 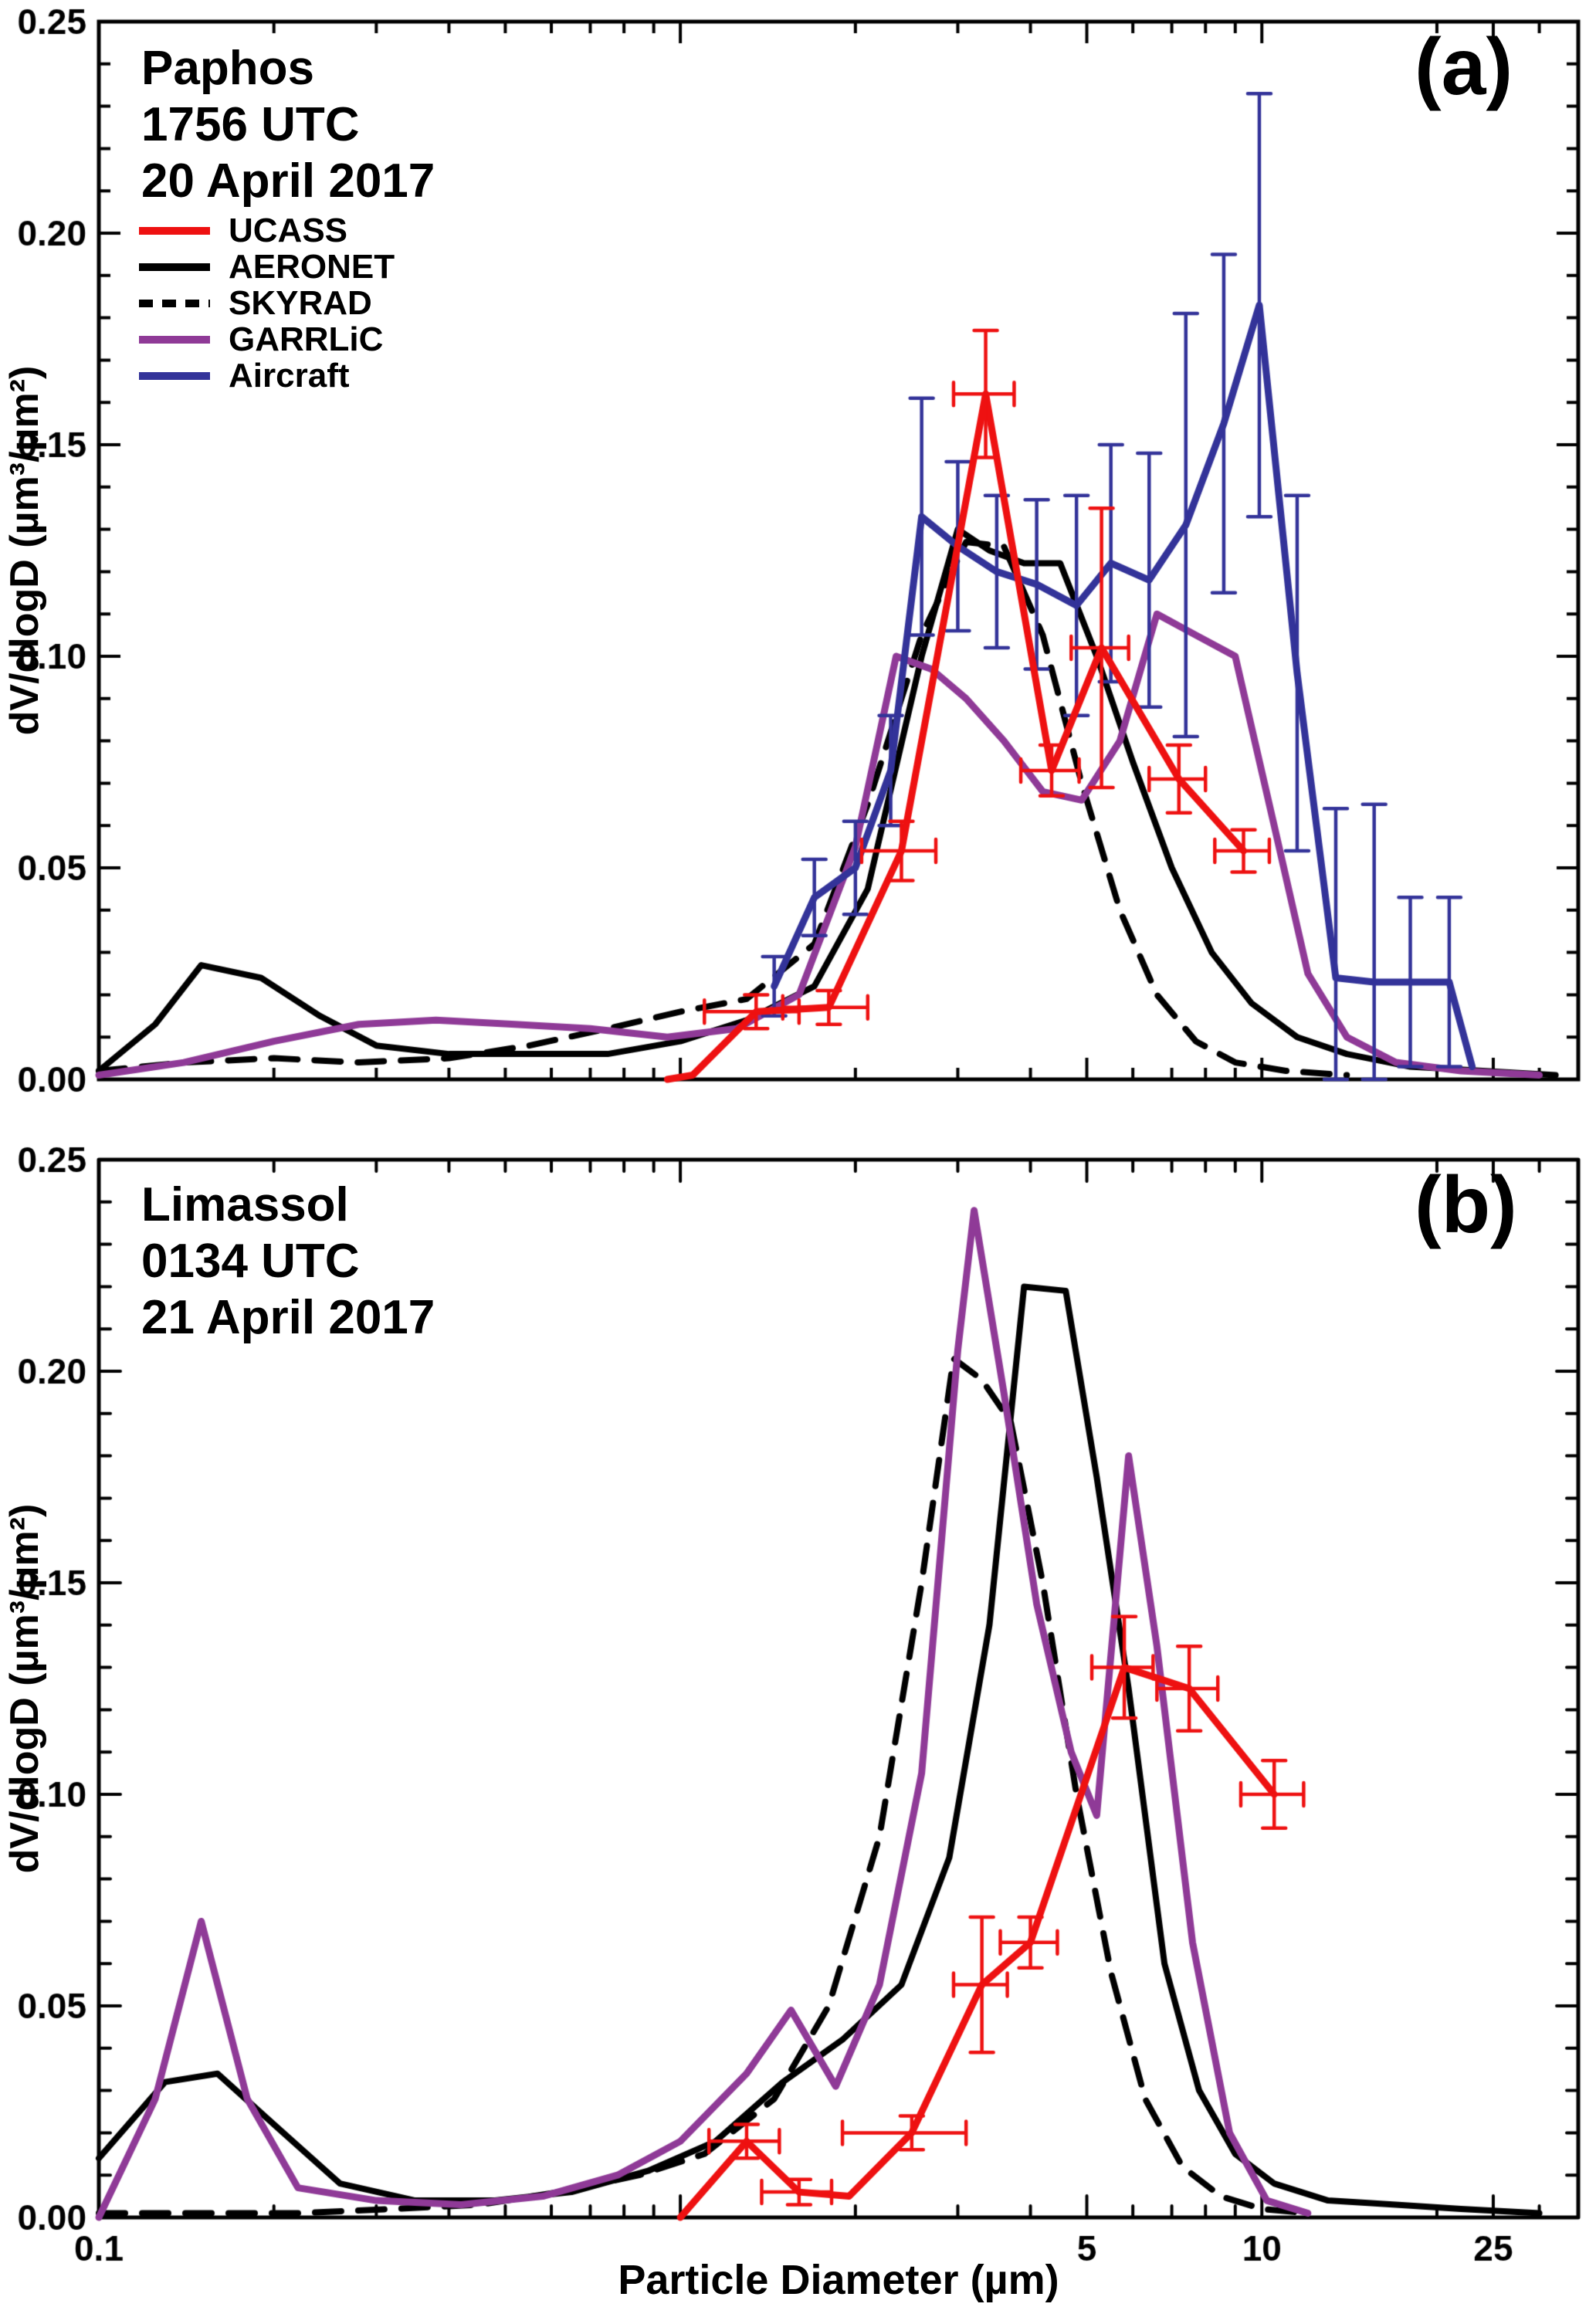 I want to click on panel-a-letter: (a), so click(x=1464, y=67).